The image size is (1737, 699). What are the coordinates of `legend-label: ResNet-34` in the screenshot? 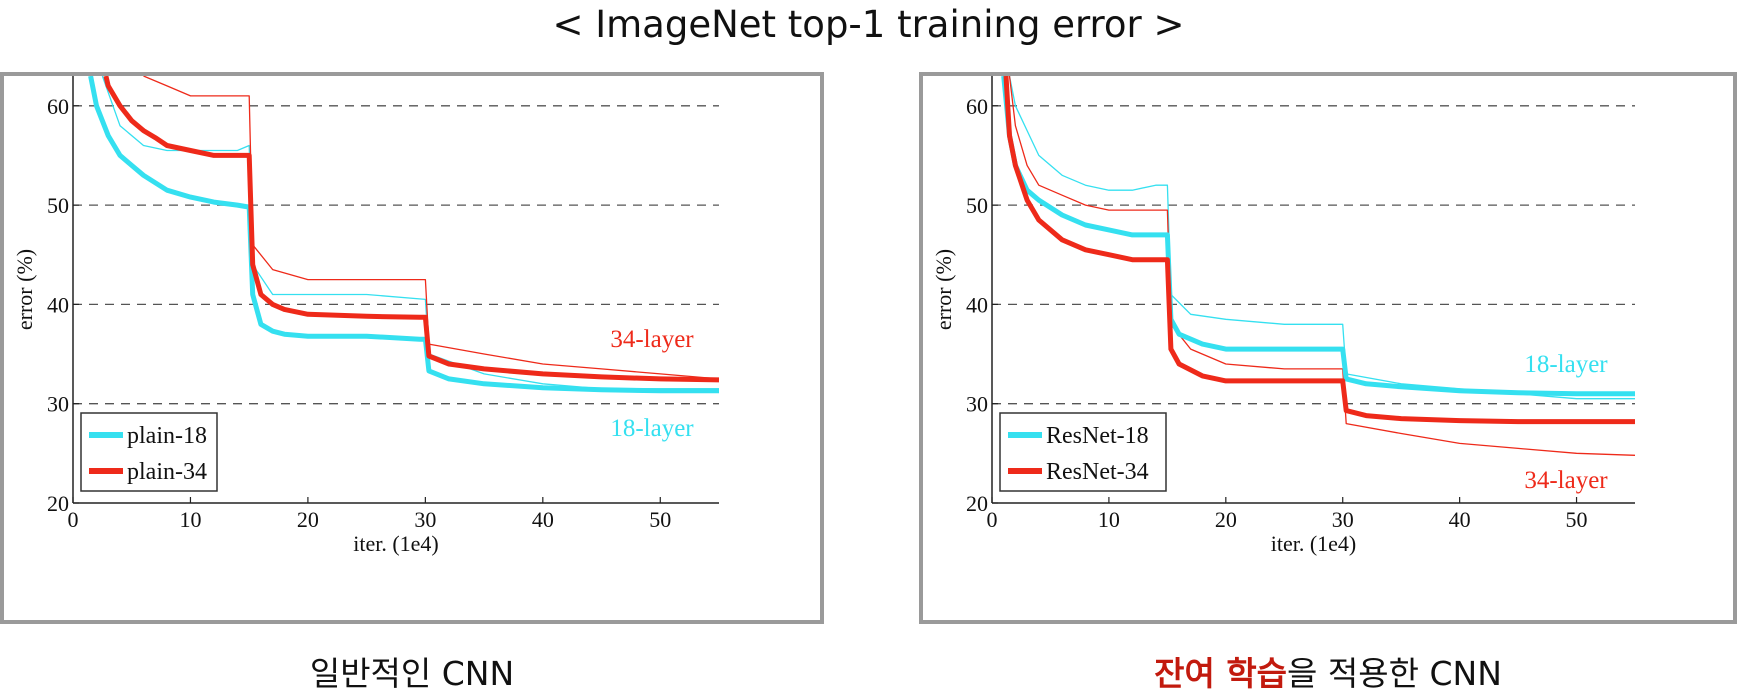 It's located at (1097, 472).